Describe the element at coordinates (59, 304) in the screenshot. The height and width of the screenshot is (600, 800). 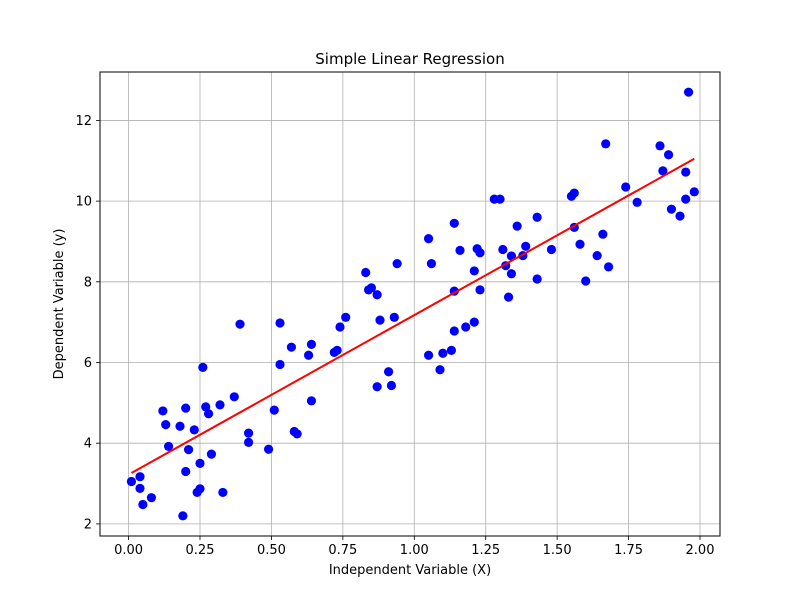
I see `y-axis-title: Dependent Variable (y)` at that location.